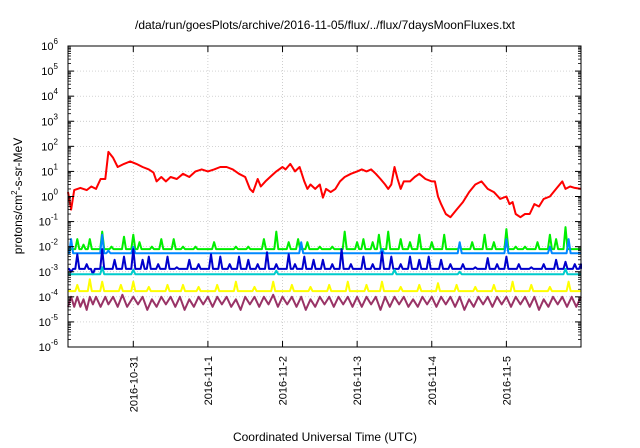 The width and height of the screenshot is (640, 448). What do you see at coordinates (433, 380) in the screenshot?
I see `x-tick-label: 2016-11-4` at bounding box center [433, 380].